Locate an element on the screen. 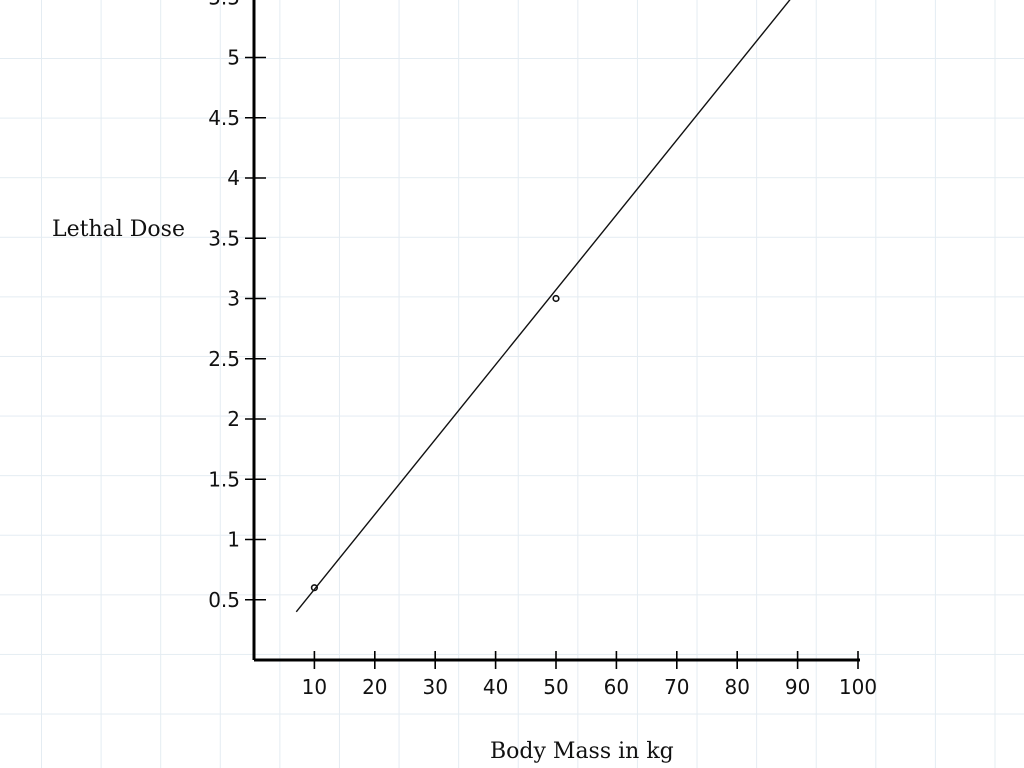 This screenshot has height=768, width=1024. x-tick-label: 40 is located at coordinates (495, 687).